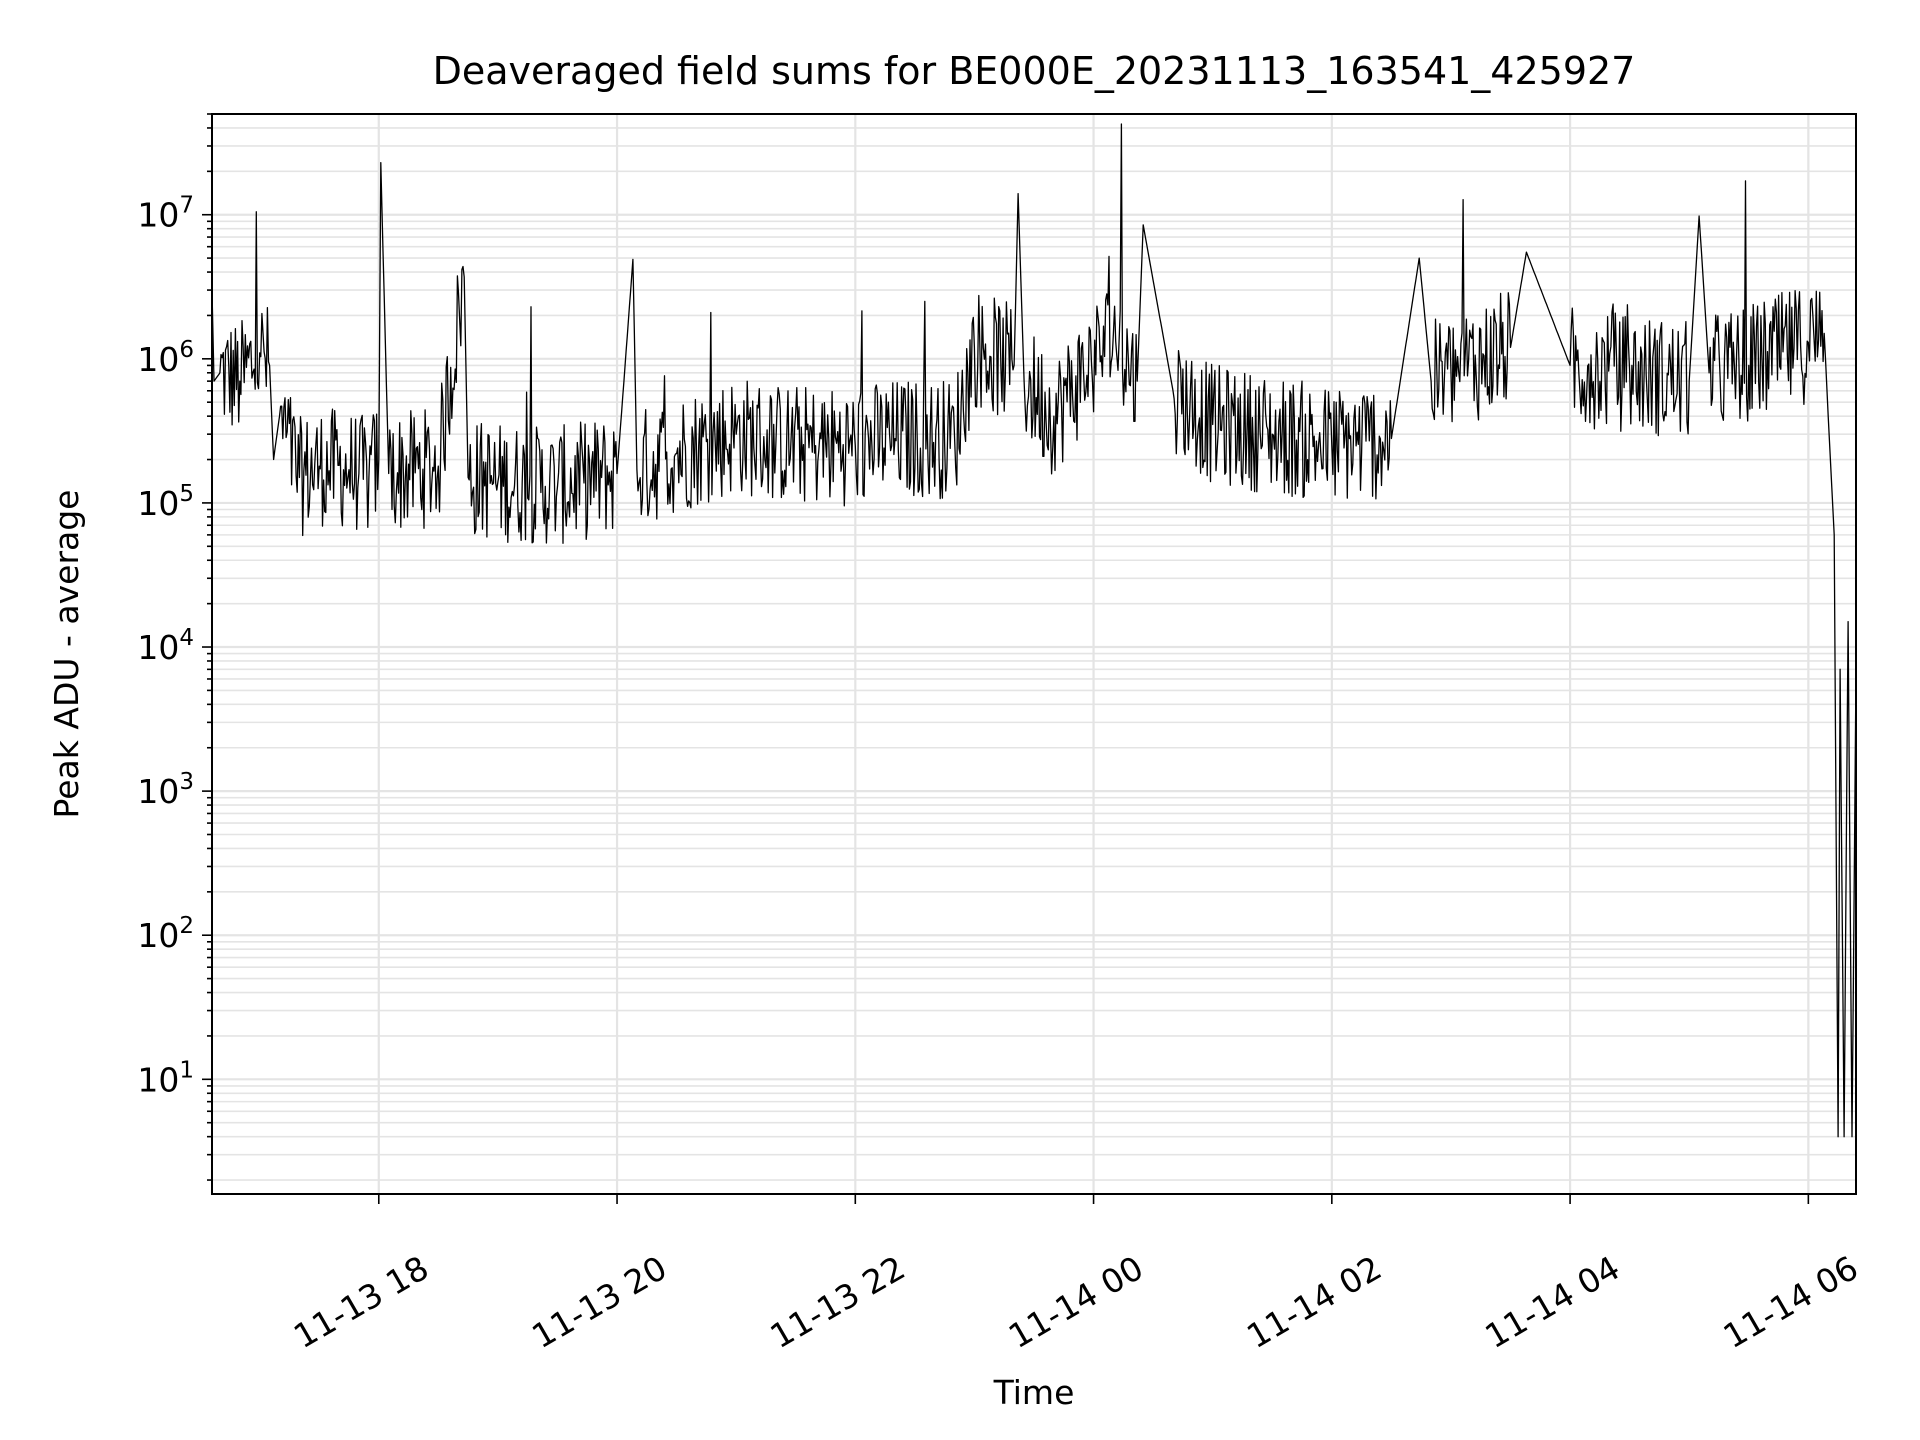 This screenshot has height=1440, width=1920. Describe the element at coordinates (186, 1070) in the screenshot. I see `y-tick-exponent: 1` at that location.